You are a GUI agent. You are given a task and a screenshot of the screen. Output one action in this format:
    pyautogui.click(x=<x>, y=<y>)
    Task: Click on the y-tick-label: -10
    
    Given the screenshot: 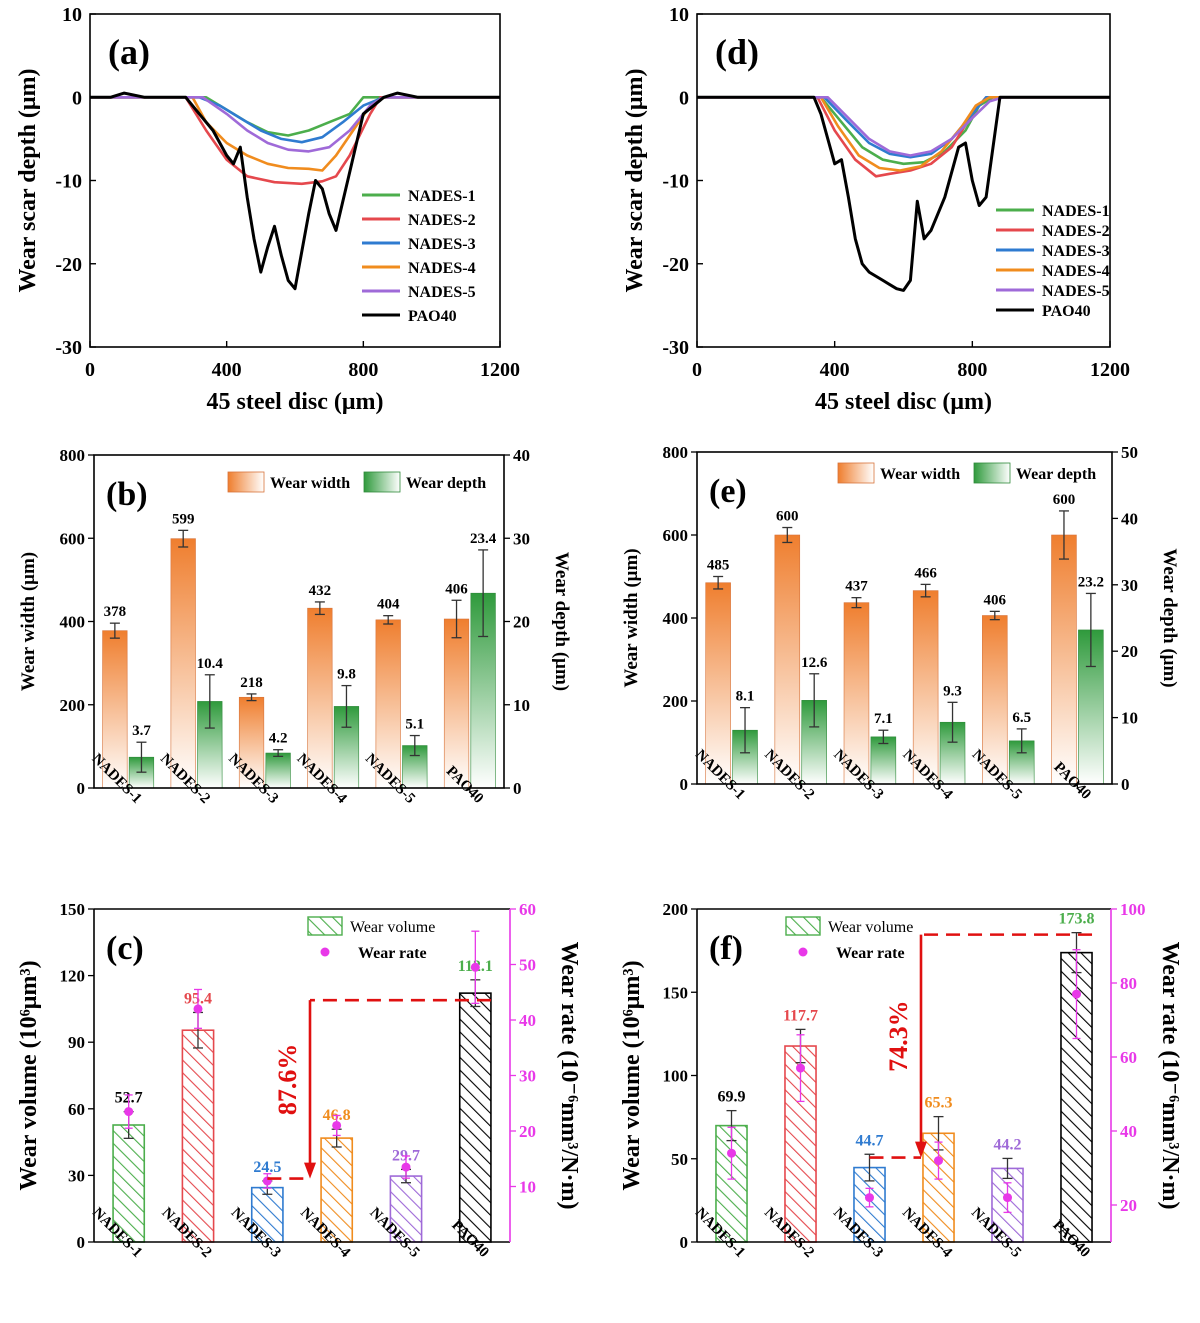 What is the action you would take?
    pyautogui.click(x=68, y=182)
    